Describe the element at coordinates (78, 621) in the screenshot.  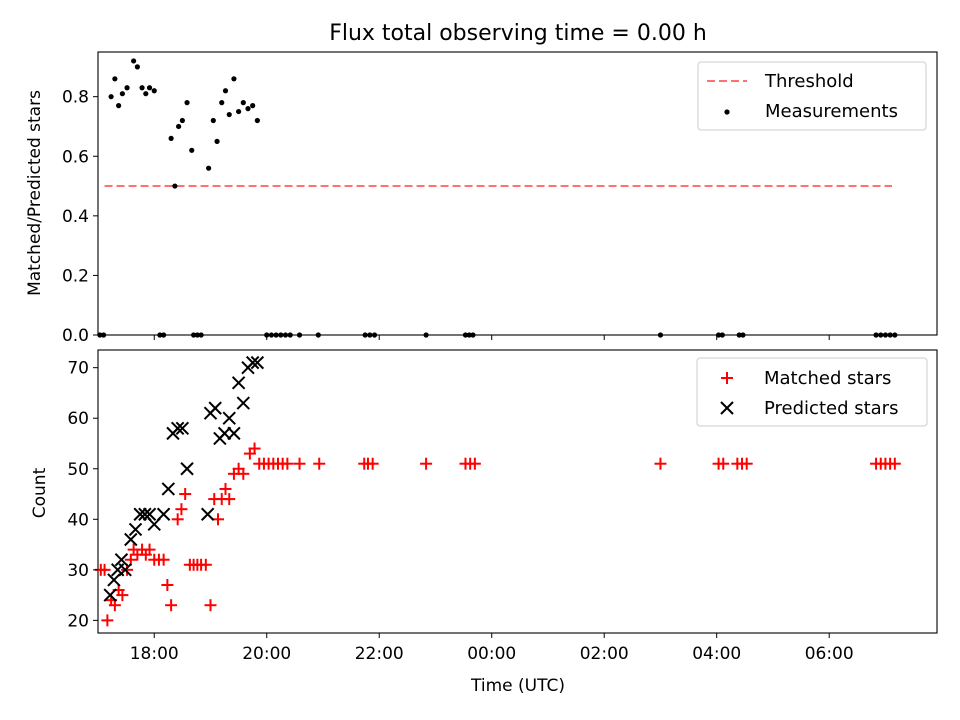
I see `y-tick-label: 20` at that location.